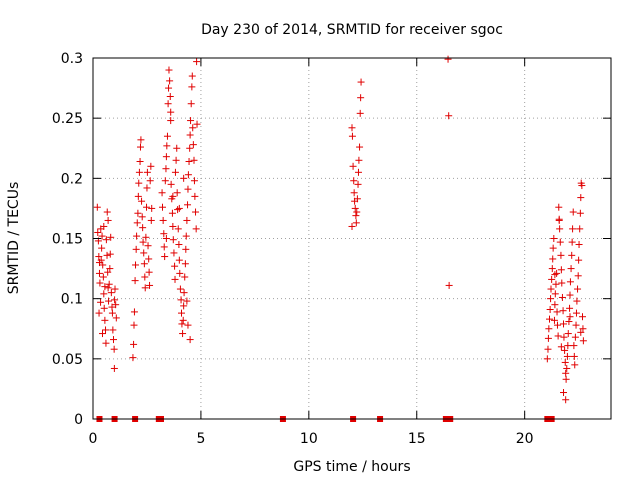 The image size is (640, 485). What do you see at coordinates (78, 420) in the screenshot?
I see `y-tick-label: 0` at bounding box center [78, 420].